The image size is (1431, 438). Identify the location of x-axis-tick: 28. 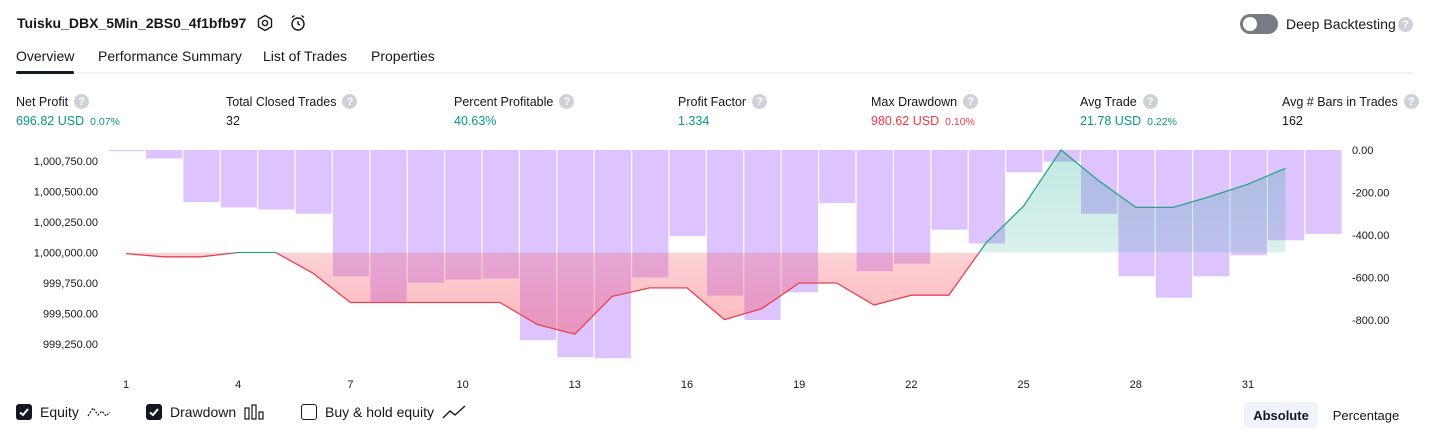
(1136, 385).